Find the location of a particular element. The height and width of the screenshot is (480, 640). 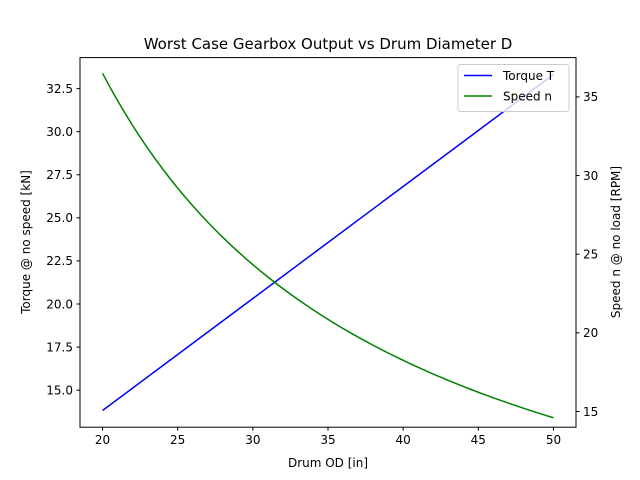

left-y-tick-label: 22.5 is located at coordinates (59, 261).